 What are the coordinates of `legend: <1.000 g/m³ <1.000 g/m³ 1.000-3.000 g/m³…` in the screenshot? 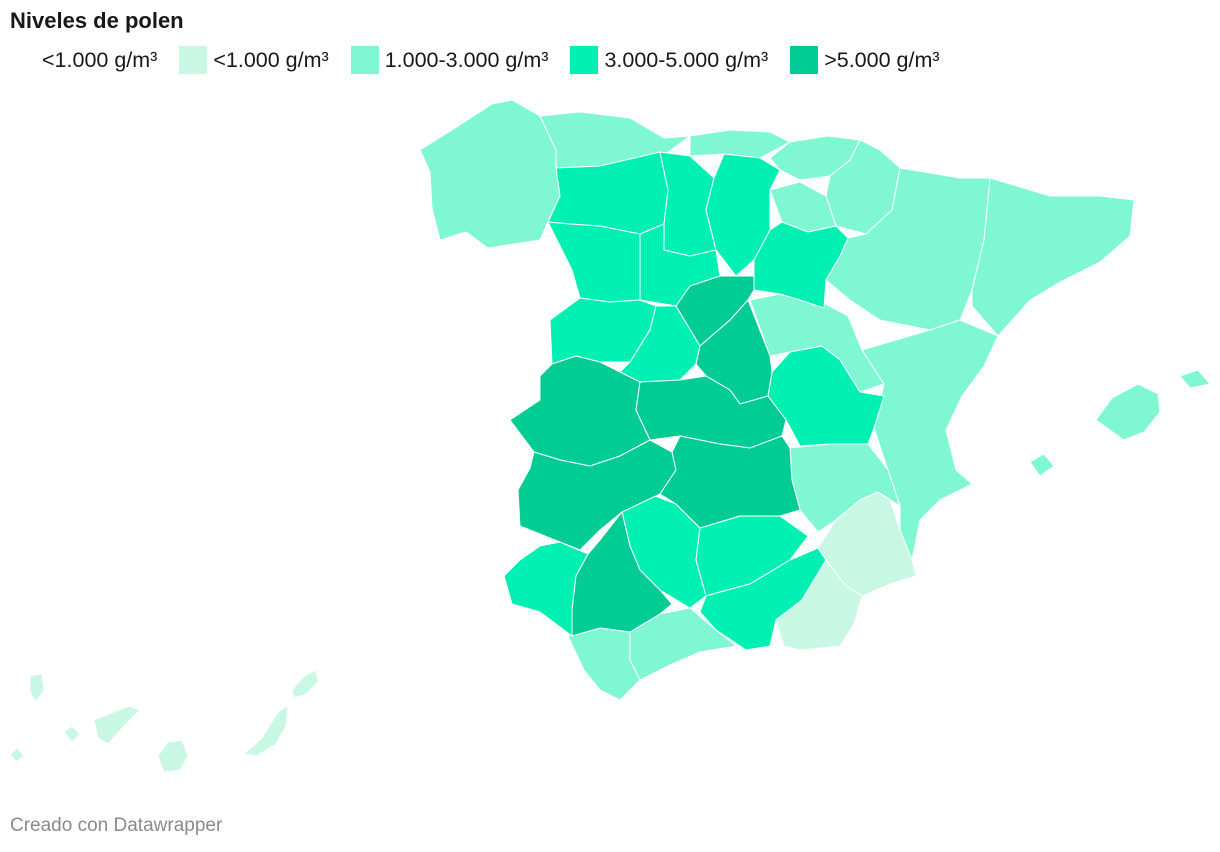 It's located at (502, 60).